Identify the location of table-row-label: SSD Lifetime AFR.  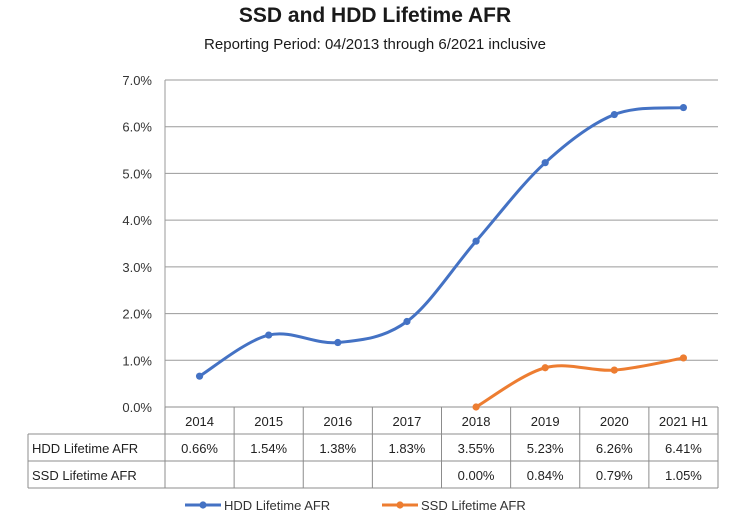
(84, 475).